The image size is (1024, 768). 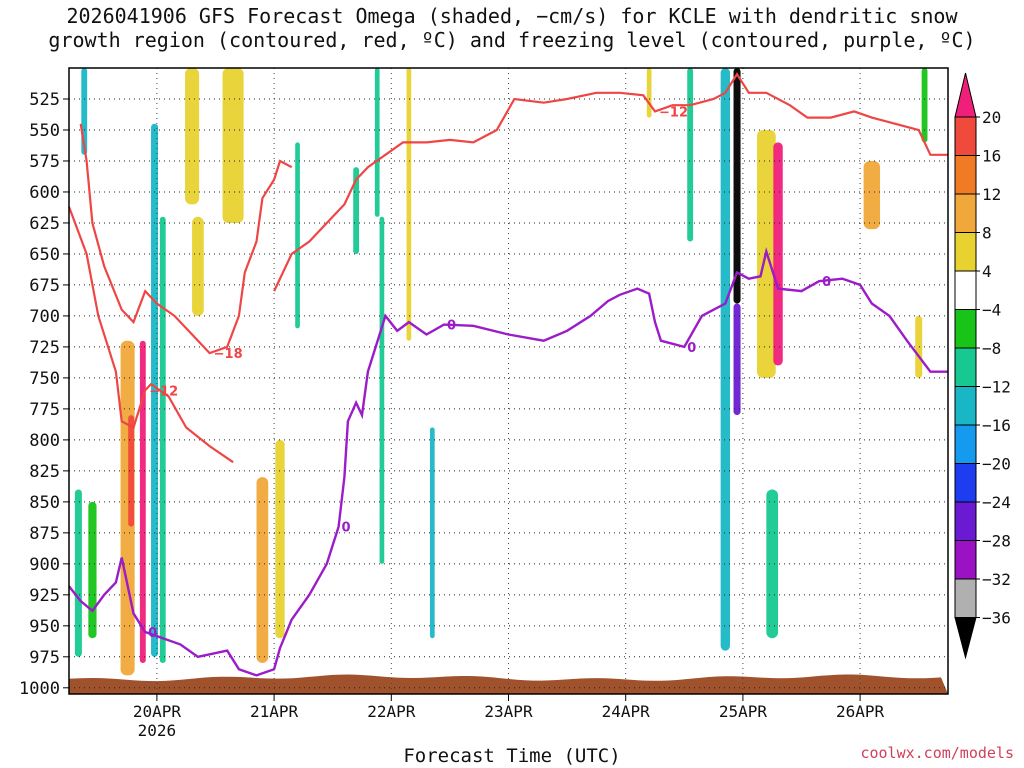 I want to click on y-tick-label: 750, so click(x=44, y=379).